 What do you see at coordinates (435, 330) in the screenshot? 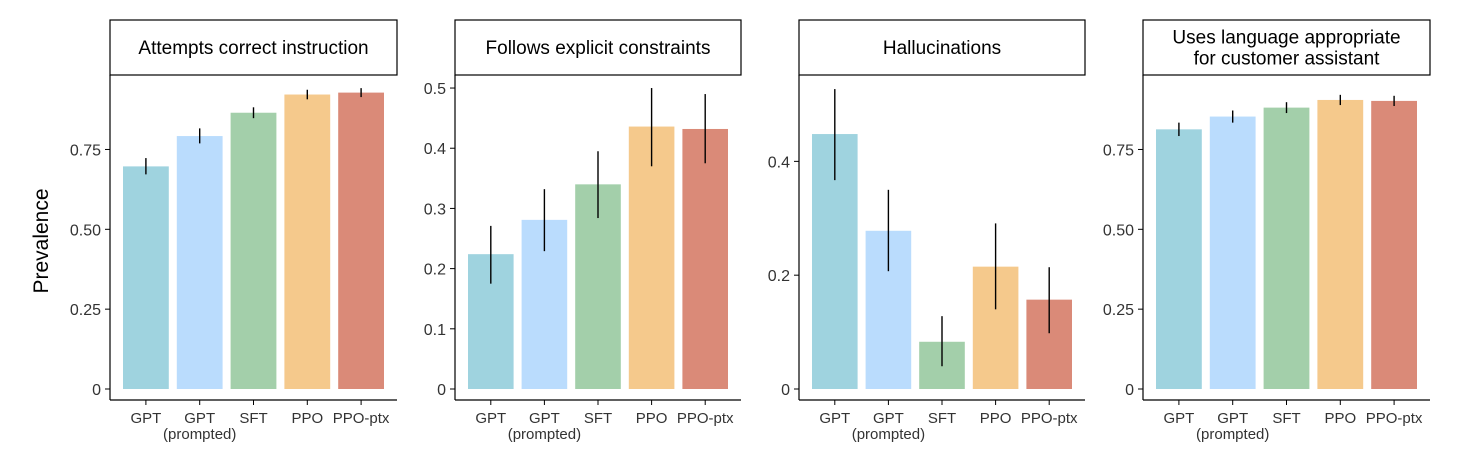
I see `y-tick-label: 0.1` at bounding box center [435, 330].